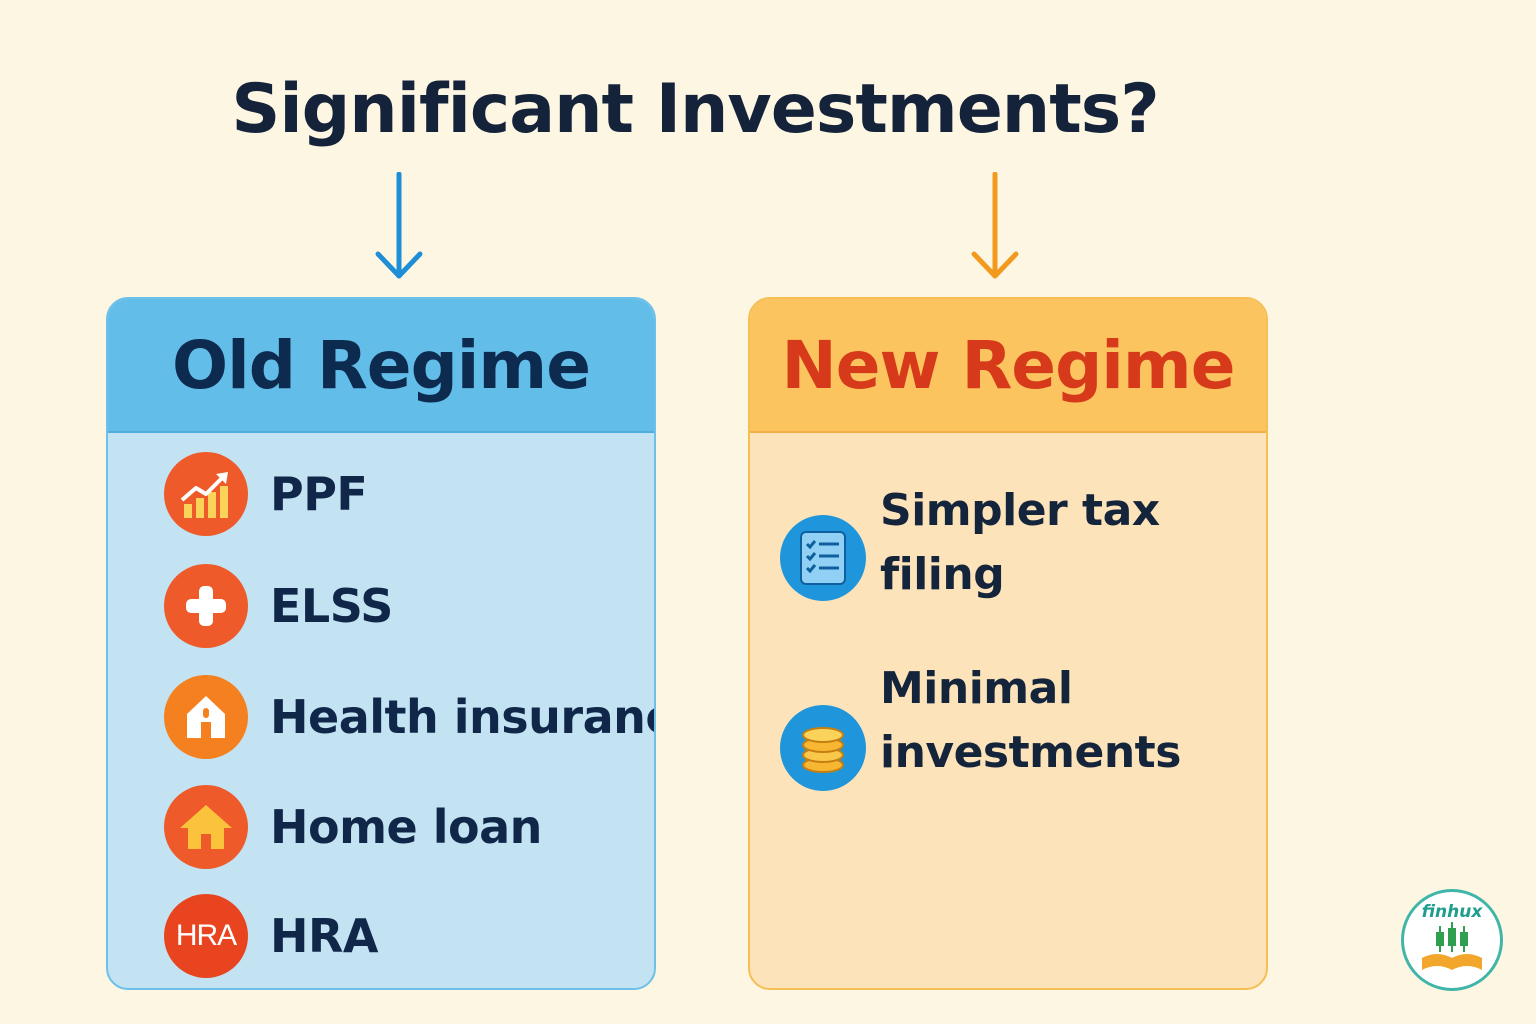  I want to click on candlestick-book-icon, so click(1452, 946).